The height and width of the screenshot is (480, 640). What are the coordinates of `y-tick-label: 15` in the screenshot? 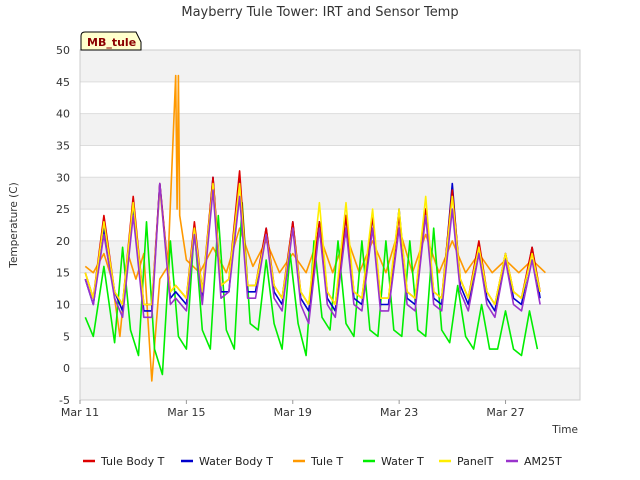 It's located at (63, 273).